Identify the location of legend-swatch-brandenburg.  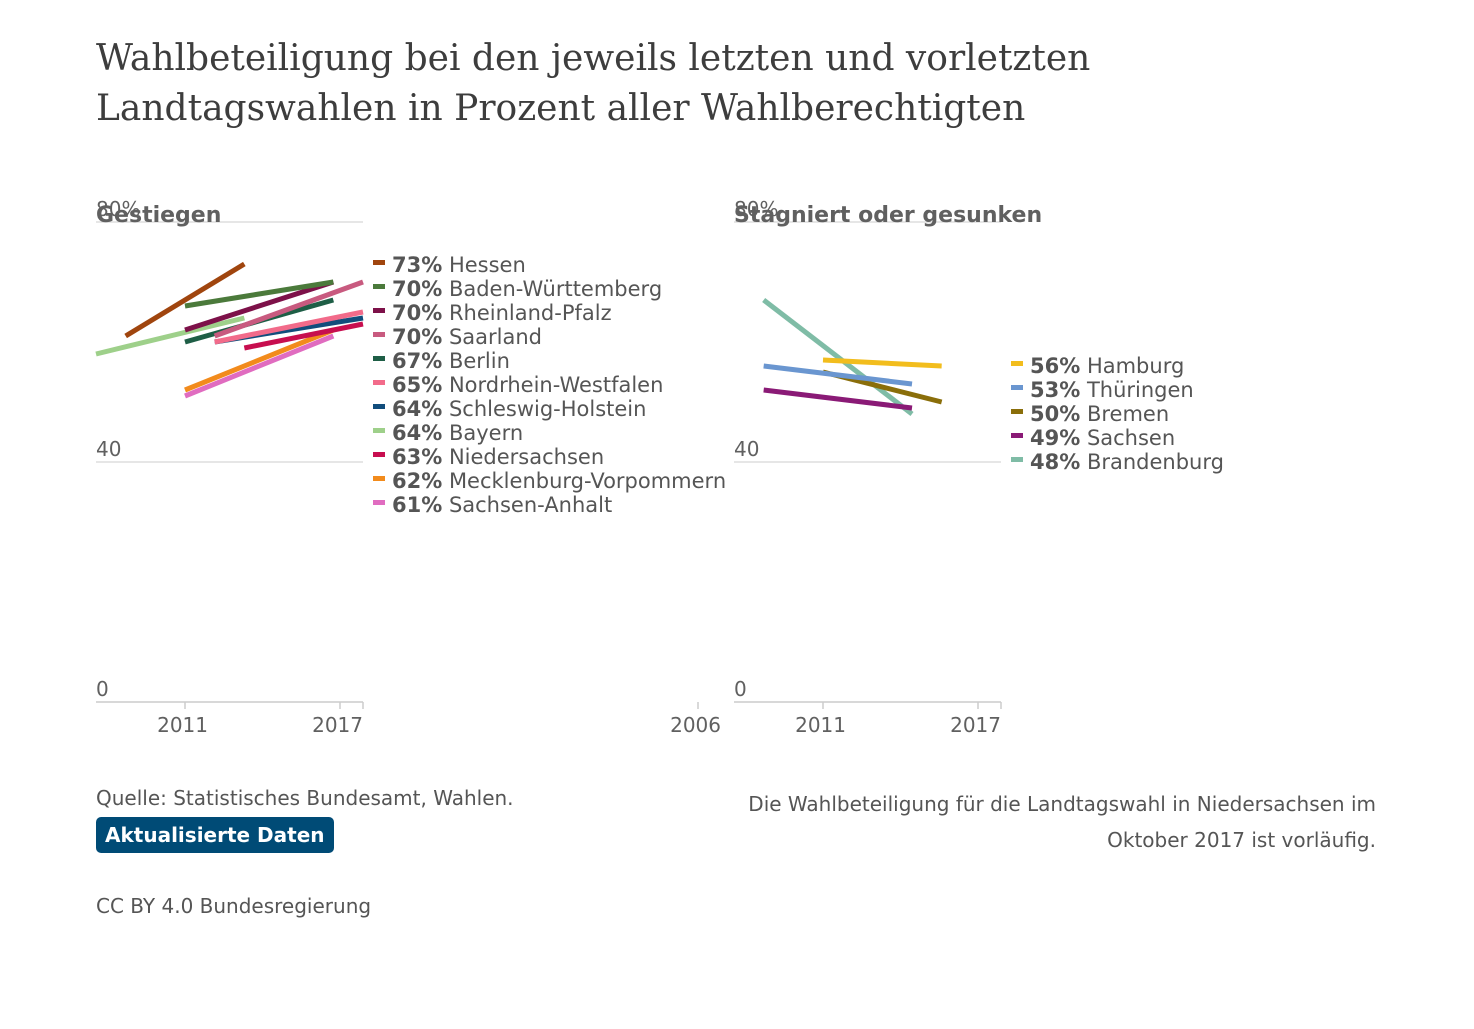
(1017, 459).